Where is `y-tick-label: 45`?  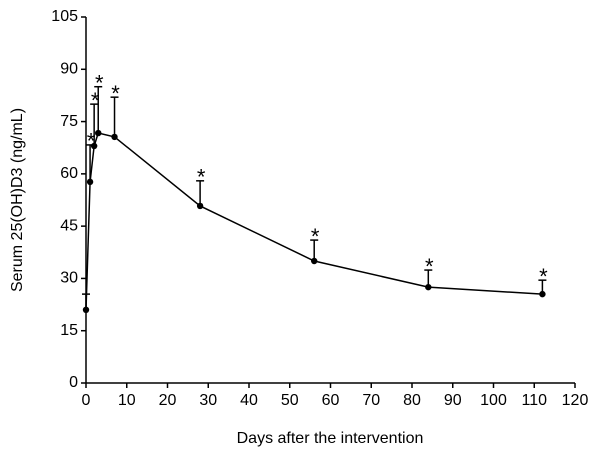 y-tick-label: 45 is located at coordinates (69, 225).